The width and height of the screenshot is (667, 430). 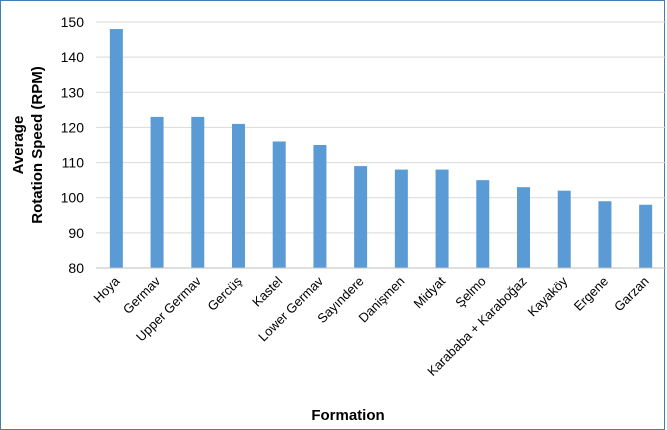 I want to click on x-tick-label: Gercüş, so click(x=224, y=293).